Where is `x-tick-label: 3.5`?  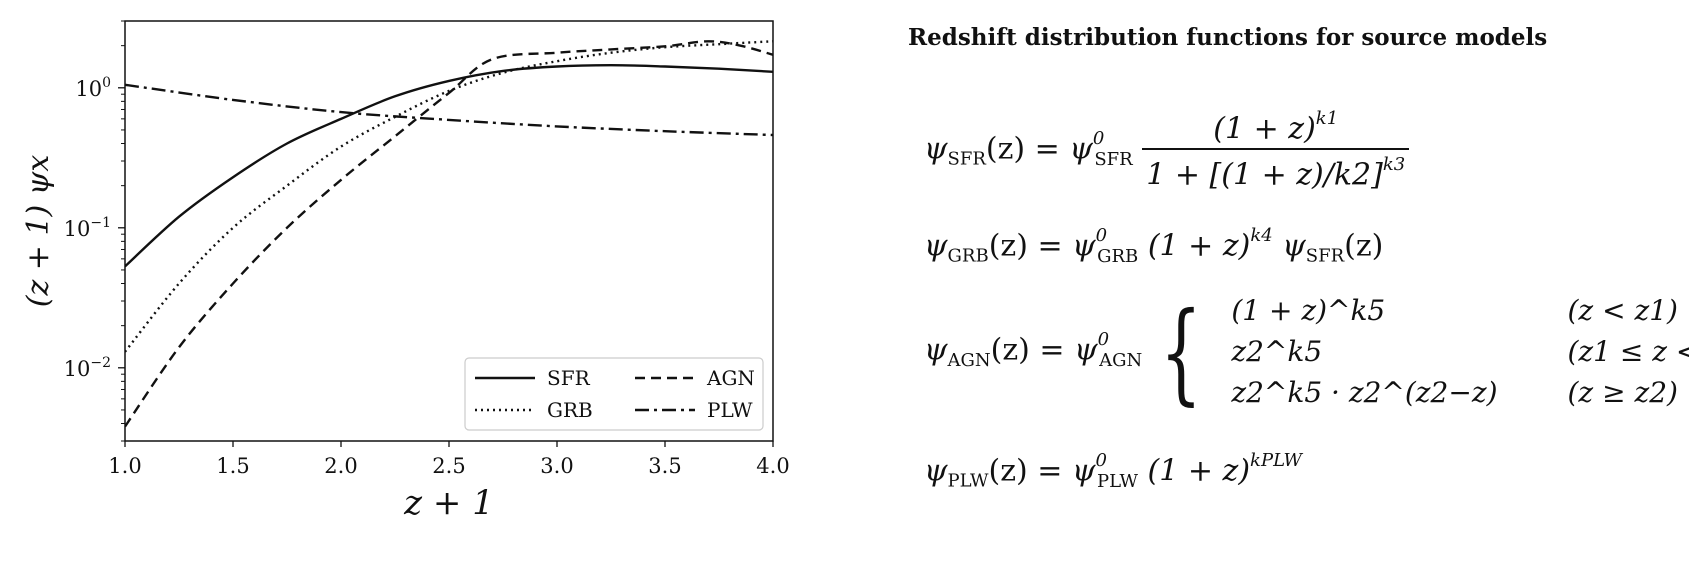 x-tick-label: 3.5 is located at coordinates (664, 466).